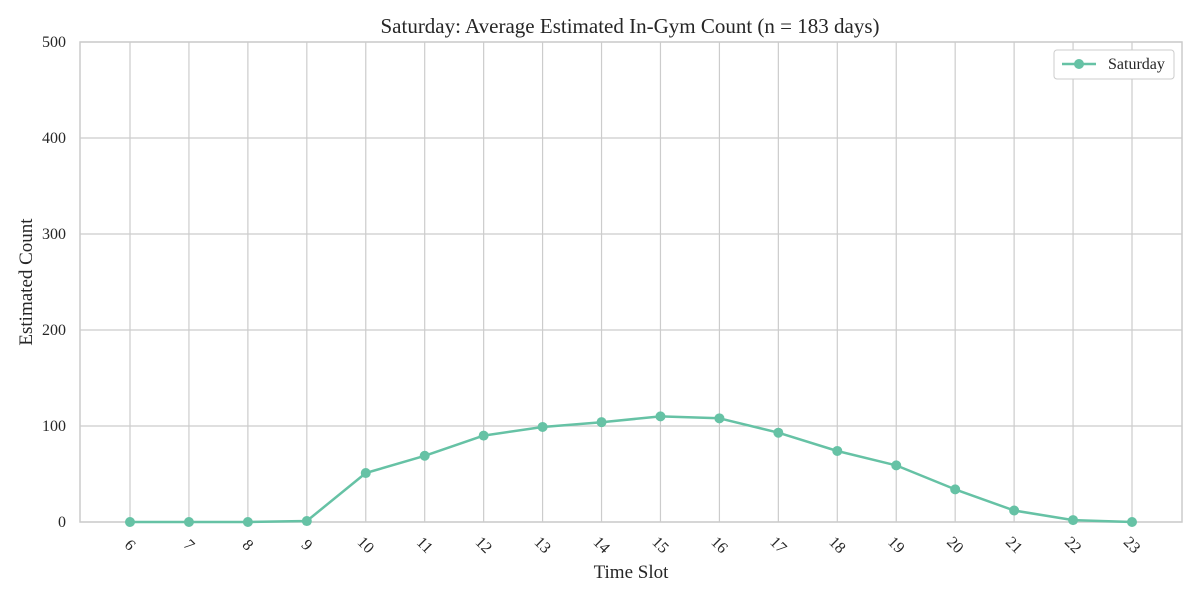  I want to click on x-tick-label: 11, so click(424, 545).